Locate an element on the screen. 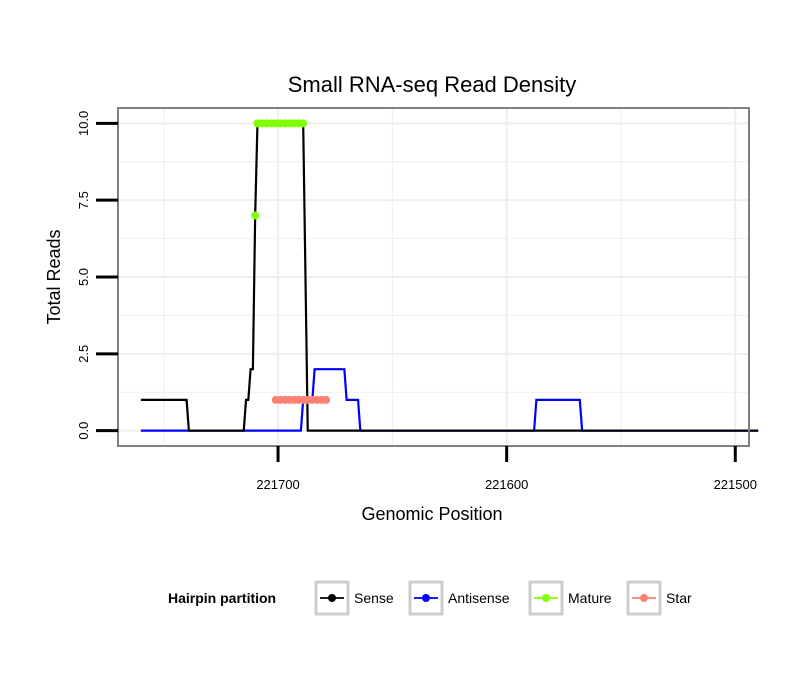 This screenshot has height=690, width=810. legend-label-mature: Mature is located at coordinates (590, 598).